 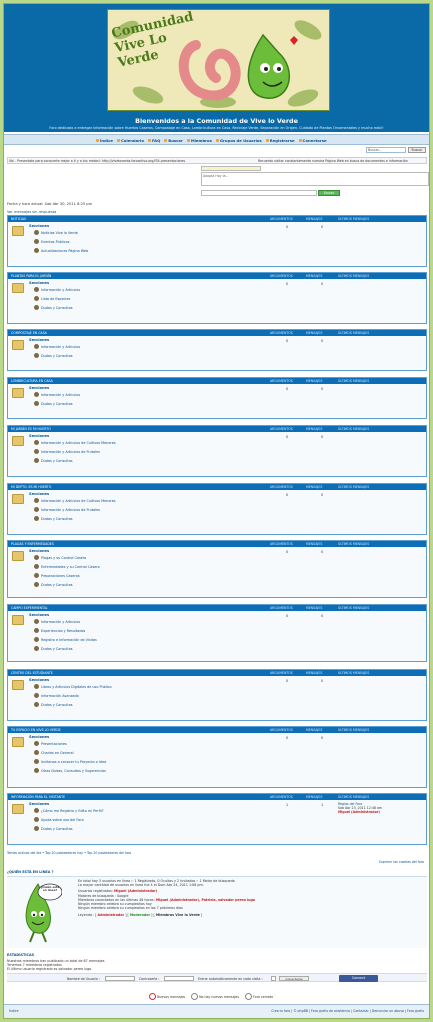 What do you see at coordinates (120, 978) in the screenshot?
I see `username-field` at bounding box center [120, 978].